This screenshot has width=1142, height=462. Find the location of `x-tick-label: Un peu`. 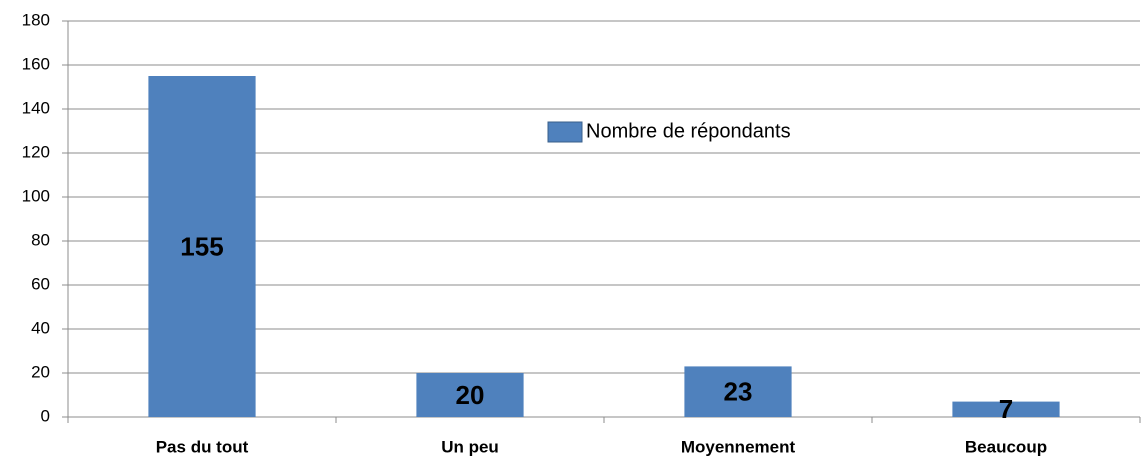

x-tick-label: Un peu is located at coordinates (470, 446).